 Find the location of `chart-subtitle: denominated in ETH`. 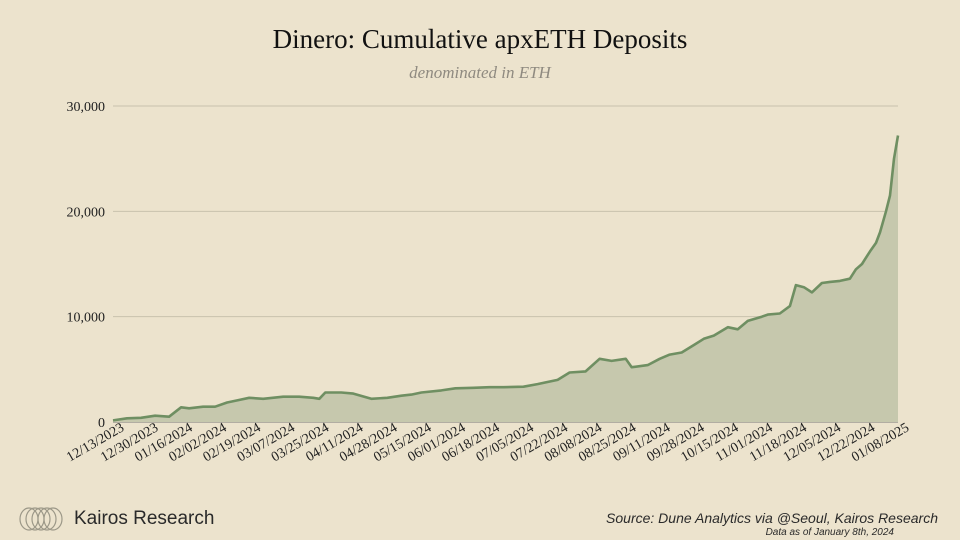

chart-subtitle: denominated in ETH is located at coordinates (480, 72).